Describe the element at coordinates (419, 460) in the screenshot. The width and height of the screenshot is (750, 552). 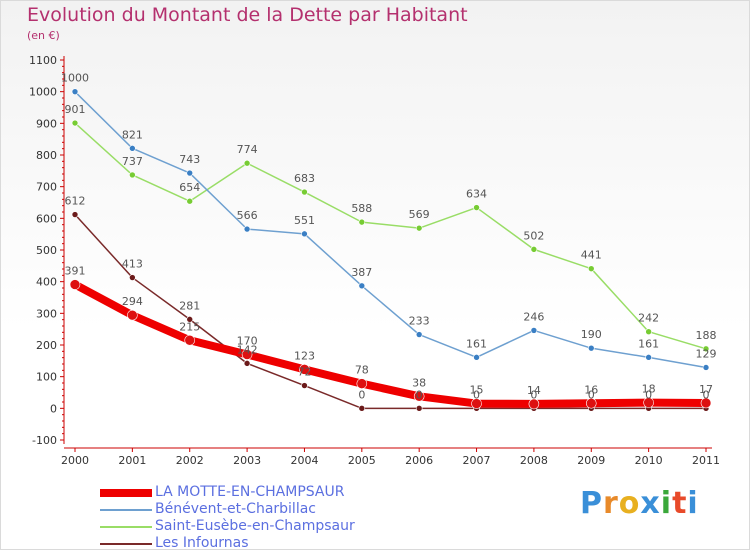
I see `x-tick-label: 2006` at that location.